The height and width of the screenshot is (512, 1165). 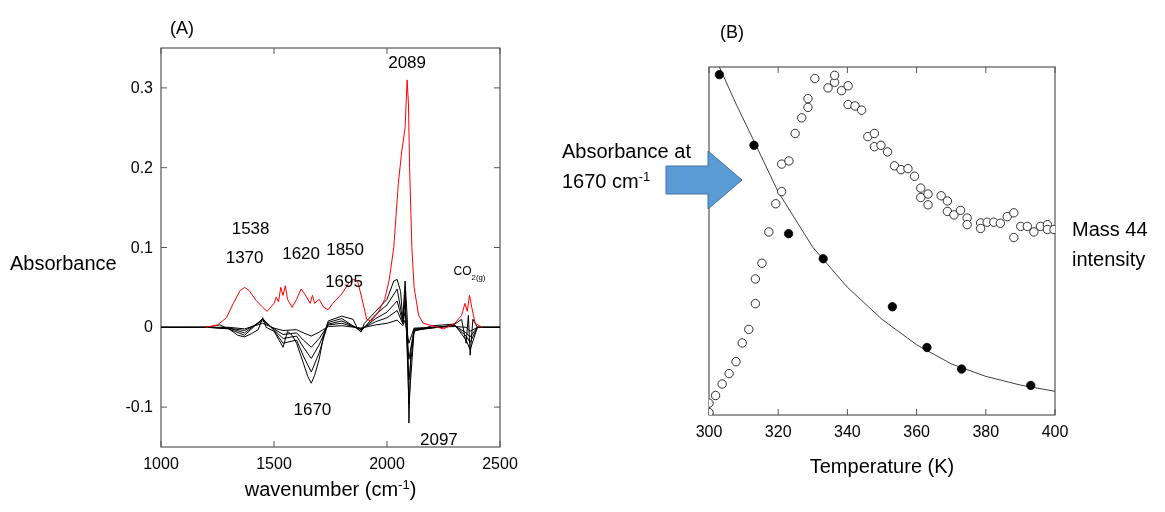 What do you see at coordinates (986, 431) in the screenshot?
I see `x-tick-label: 380` at bounding box center [986, 431].